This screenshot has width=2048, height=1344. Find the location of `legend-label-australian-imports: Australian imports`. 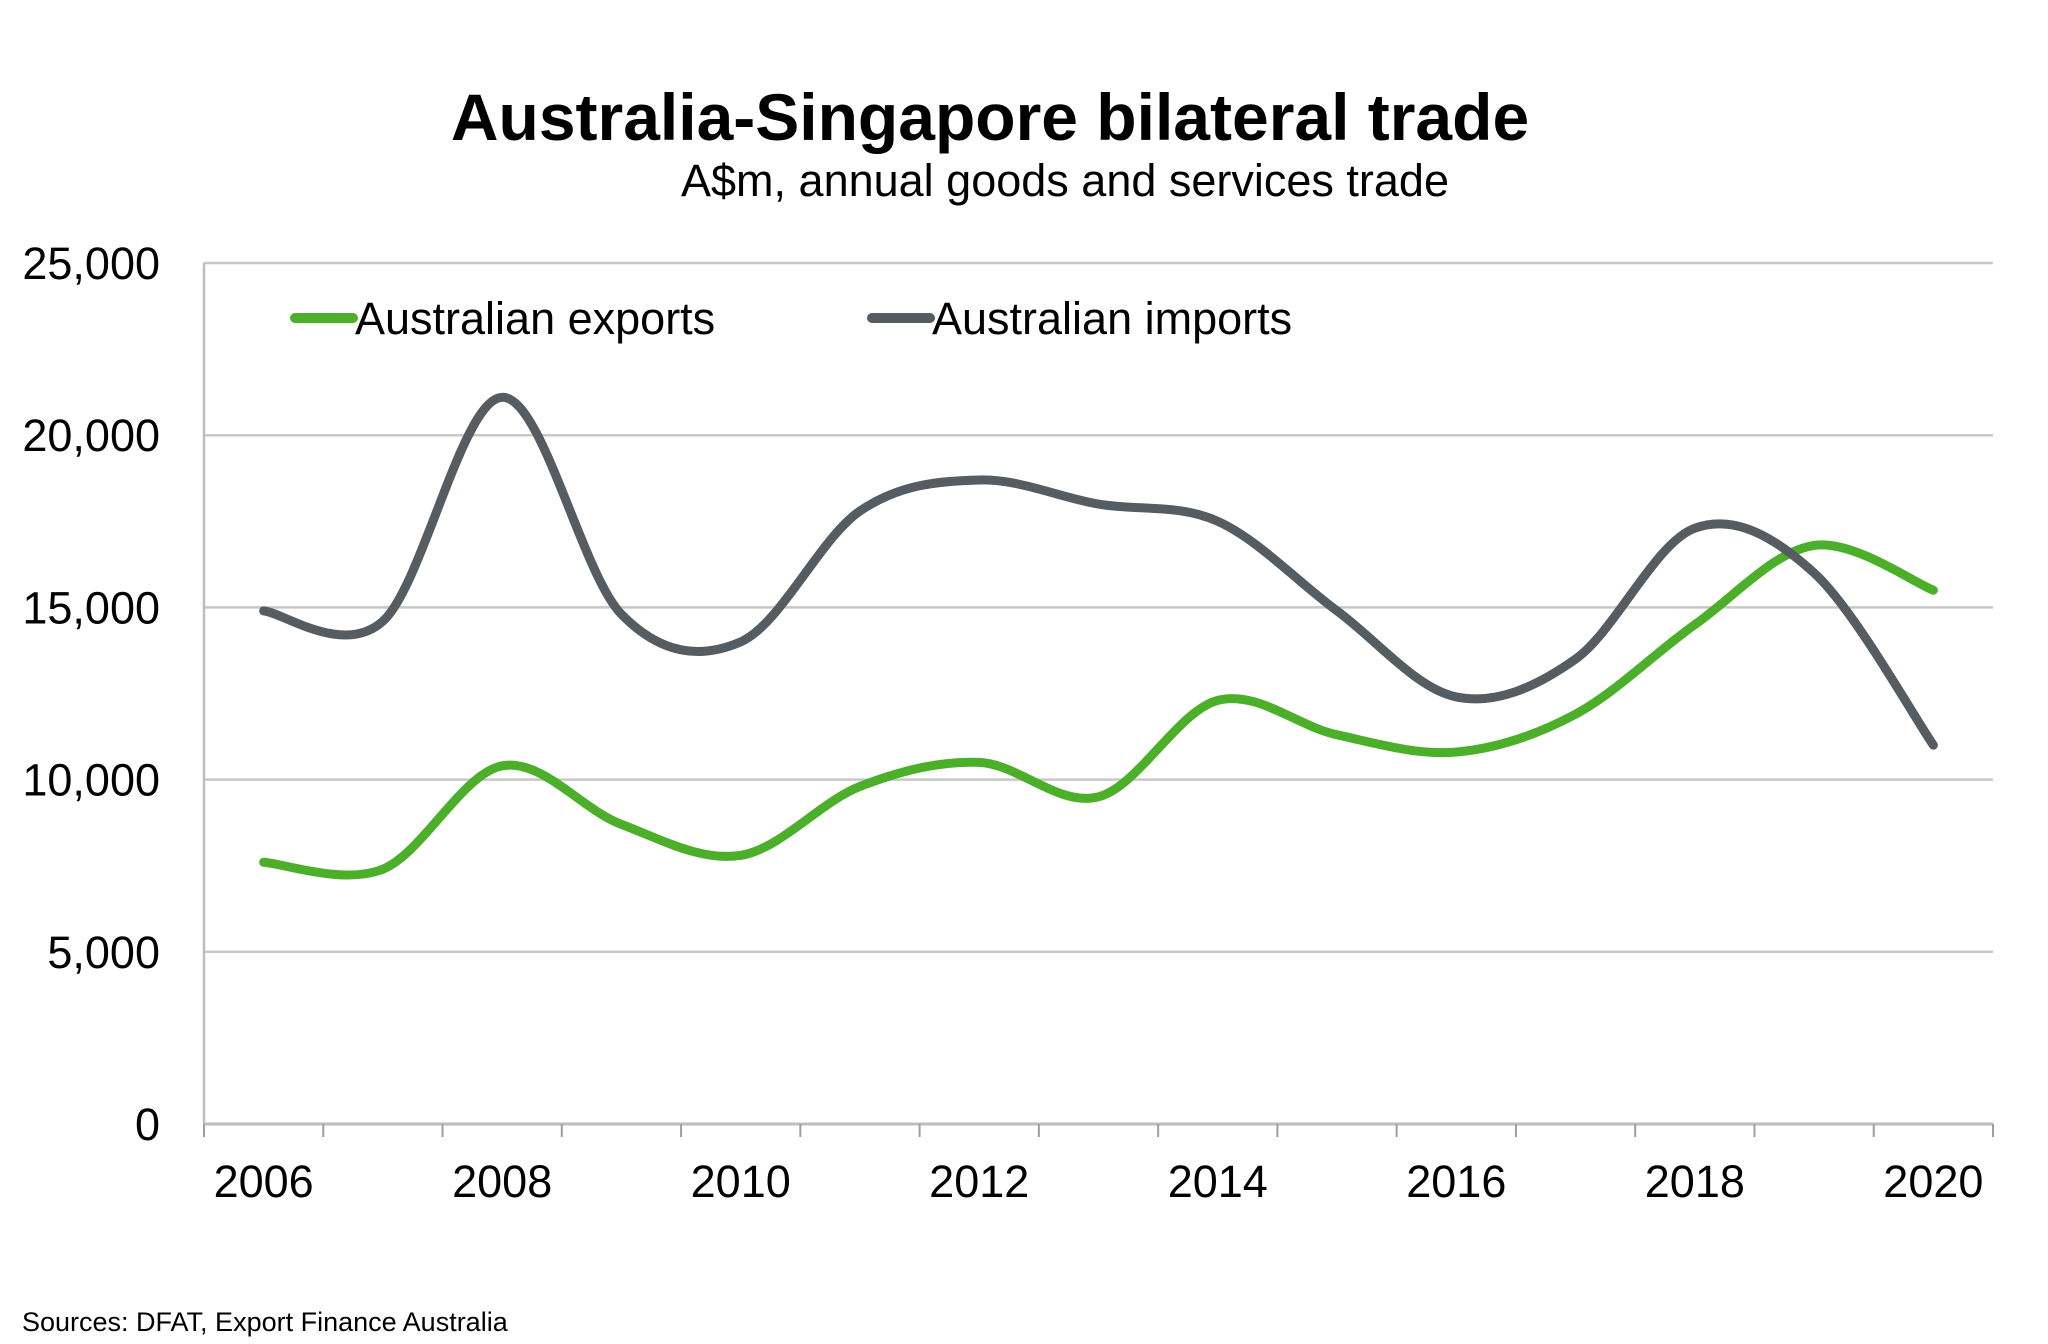

legend-label-australian-imports: Australian imports is located at coordinates (1112, 318).